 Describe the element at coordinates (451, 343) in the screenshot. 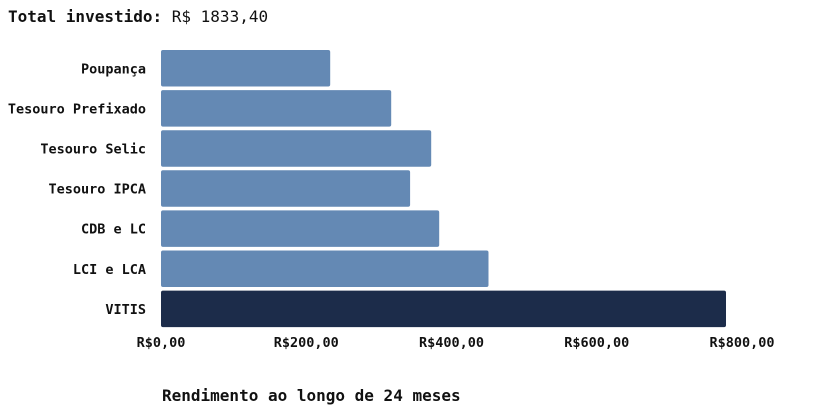

I see `x-tick-label: R$400,00` at that location.